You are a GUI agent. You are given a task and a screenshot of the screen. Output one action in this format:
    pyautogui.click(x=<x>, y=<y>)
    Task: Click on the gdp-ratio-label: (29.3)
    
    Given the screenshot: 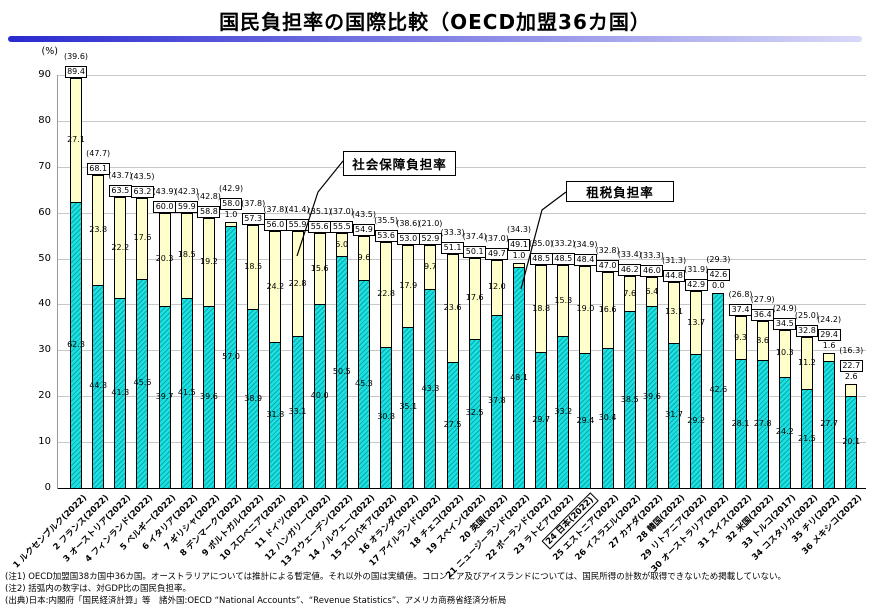 What is the action you would take?
    pyautogui.click(x=718, y=259)
    